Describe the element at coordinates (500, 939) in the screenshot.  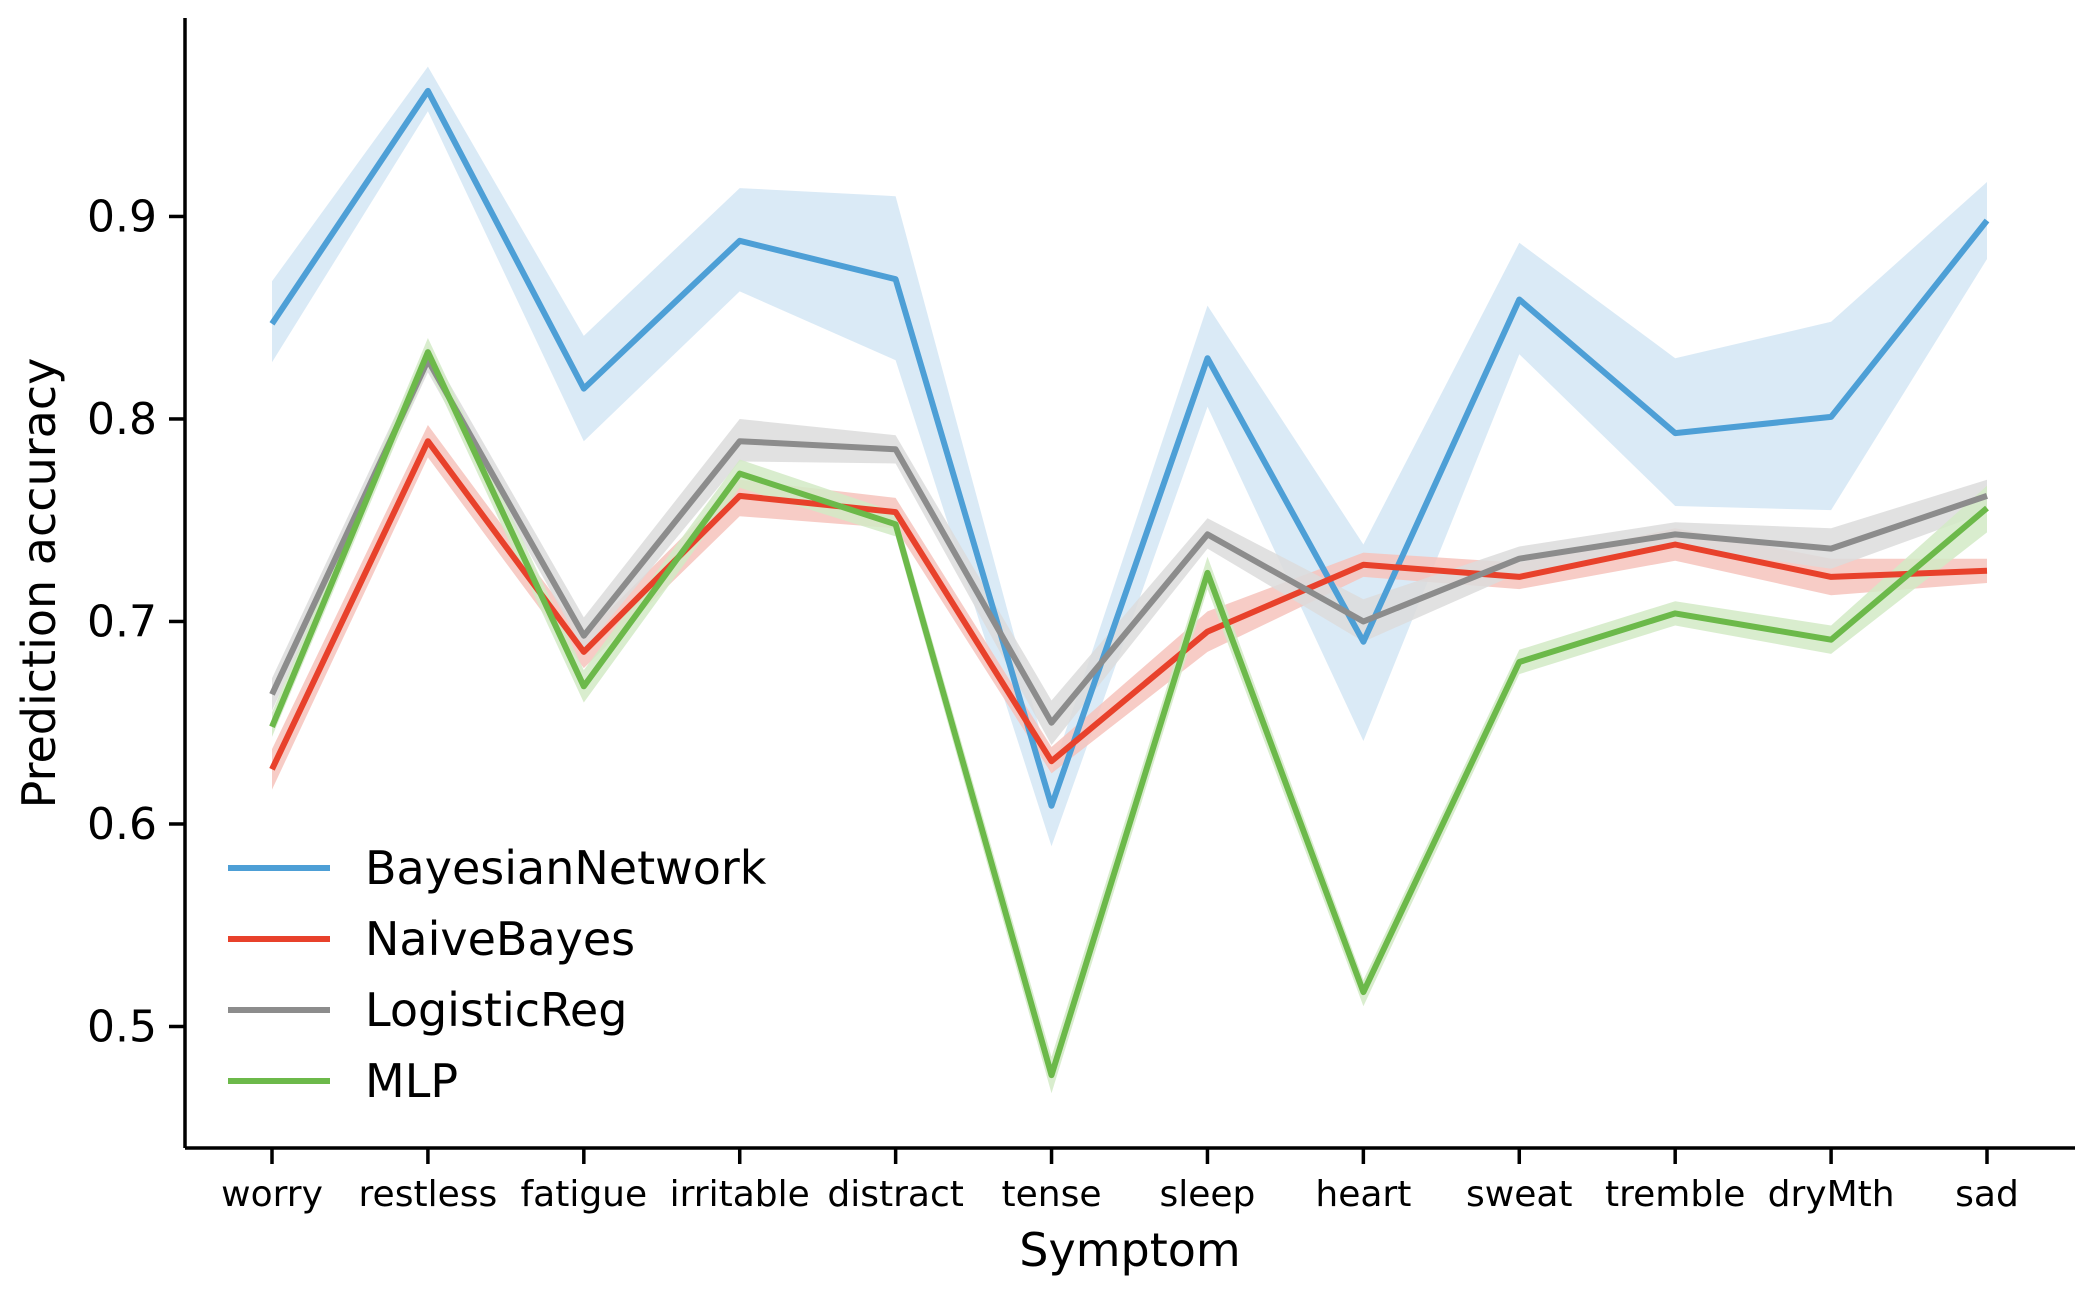
I see `legend-label: NaiveBayes` at that location.